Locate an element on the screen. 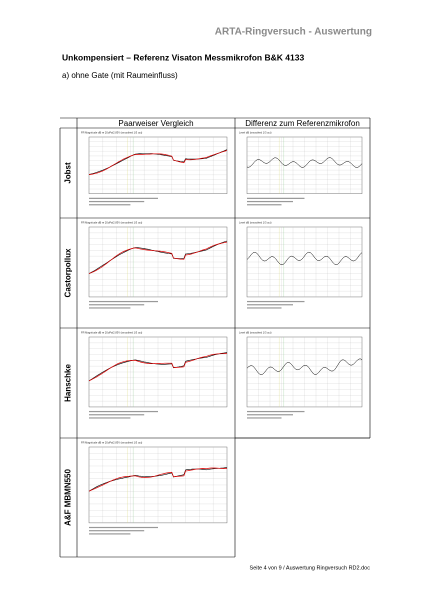 The height and width of the screenshot is (600, 424). column-header: Differenz zum Referenzmikrofon is located at coordinates (302, 123).